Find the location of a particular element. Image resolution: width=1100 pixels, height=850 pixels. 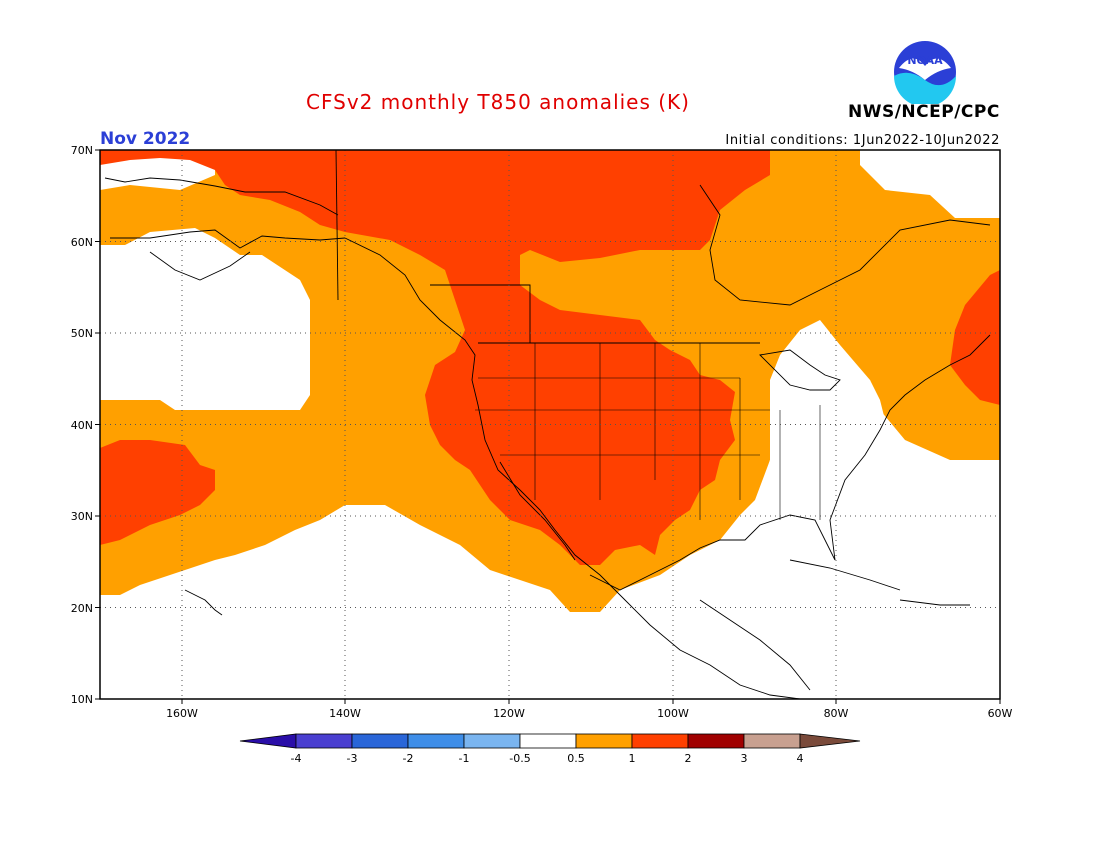

lat-label: 50N is located at coordinates (82, 333).